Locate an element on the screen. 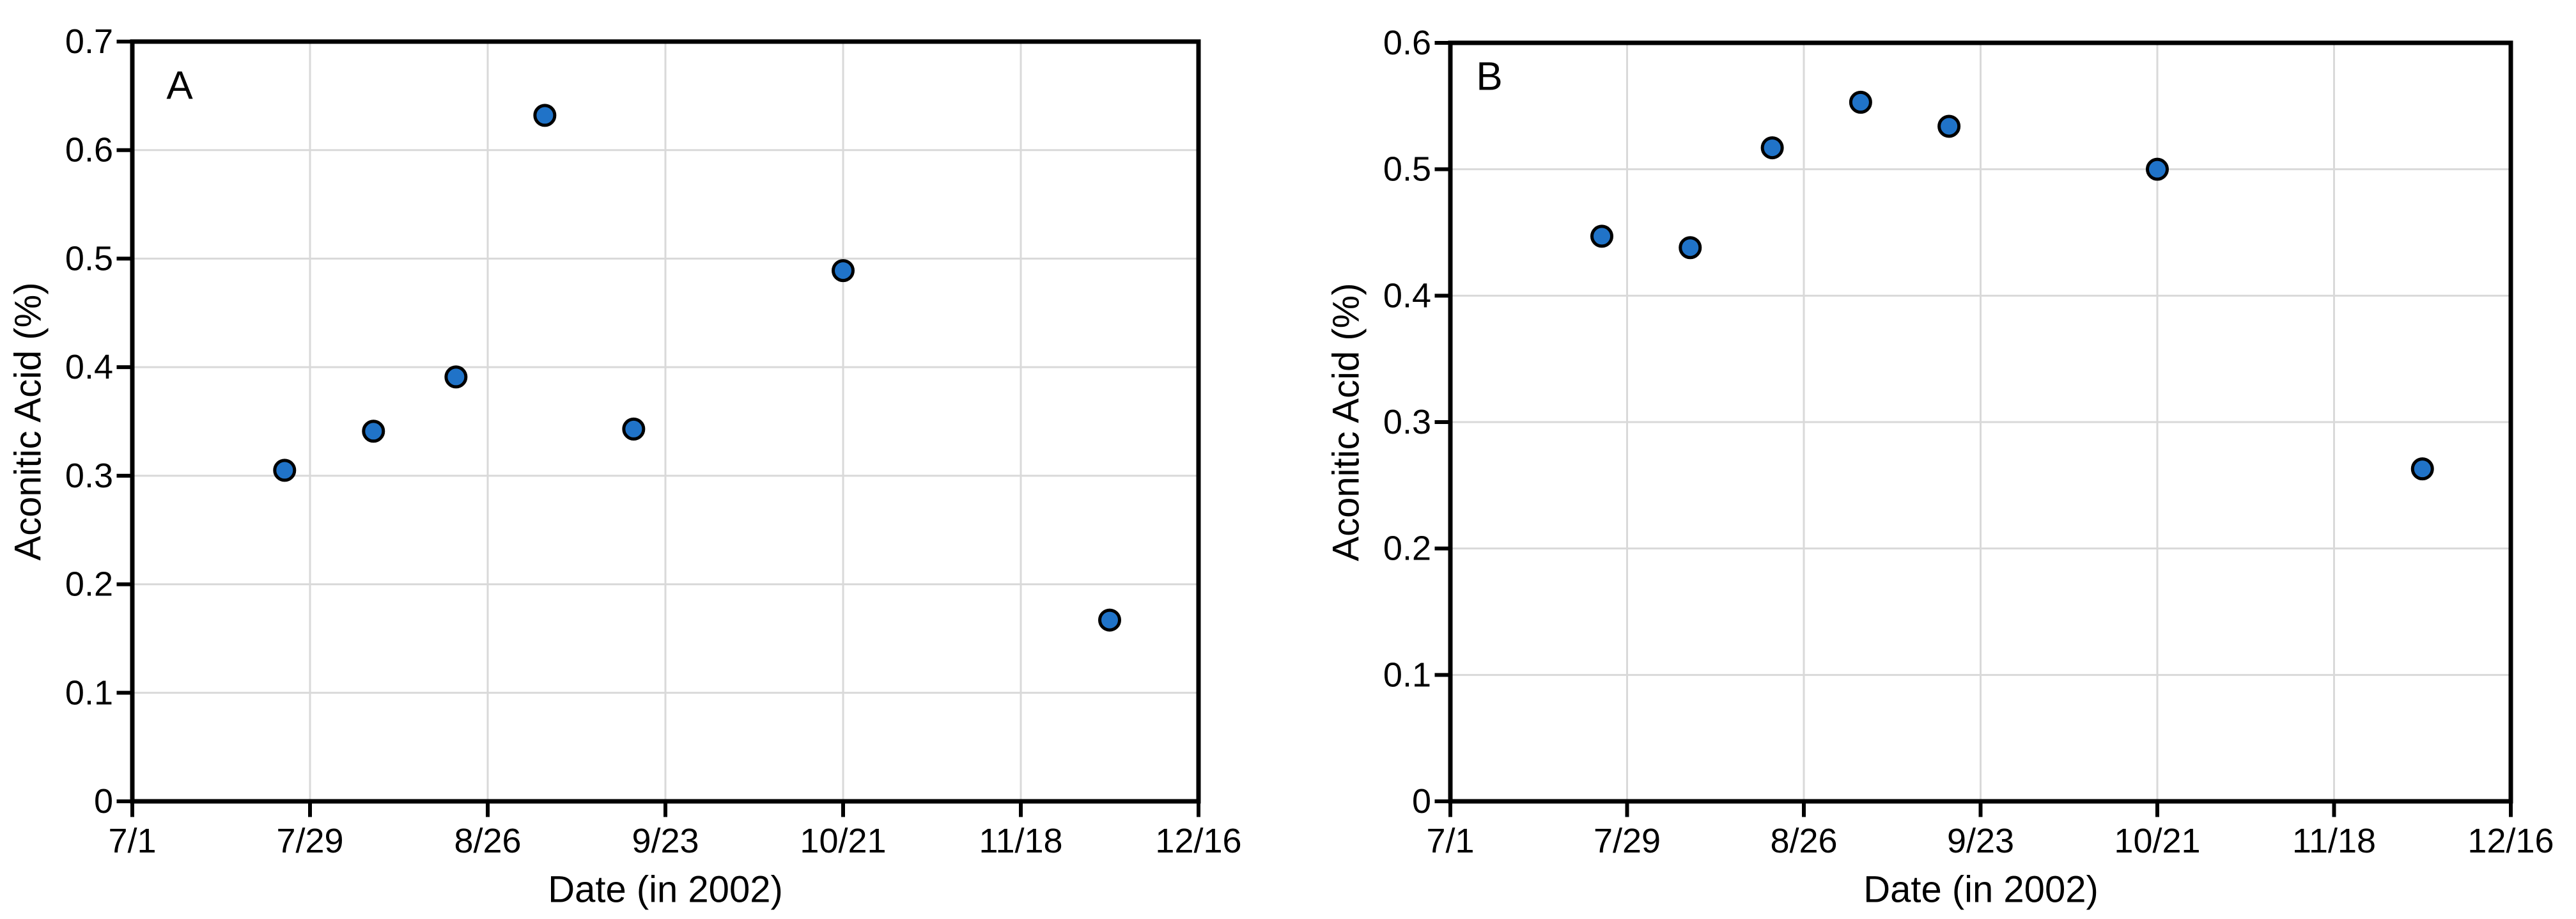  y-axis-title-a: Aconitic Acid (%) is located at coordinates (28, 421).